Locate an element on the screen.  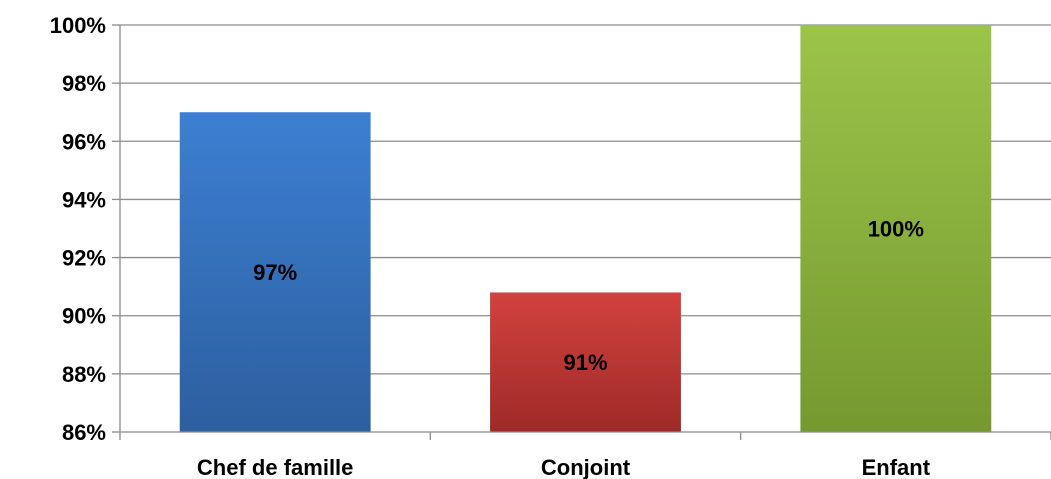
x-tick-label: Chef de famille is located at coordinates (275, 467).